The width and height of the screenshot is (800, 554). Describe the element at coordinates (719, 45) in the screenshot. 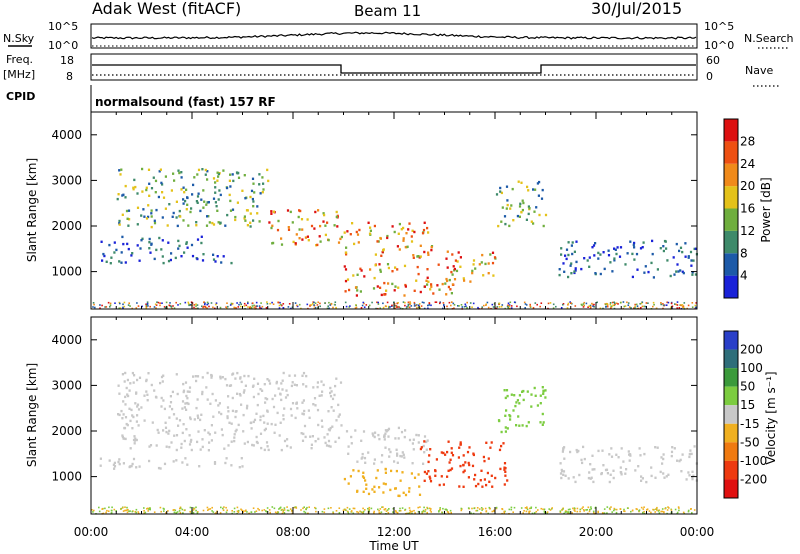

I see `noise-right-tick-bottom: 10^0` at that location.